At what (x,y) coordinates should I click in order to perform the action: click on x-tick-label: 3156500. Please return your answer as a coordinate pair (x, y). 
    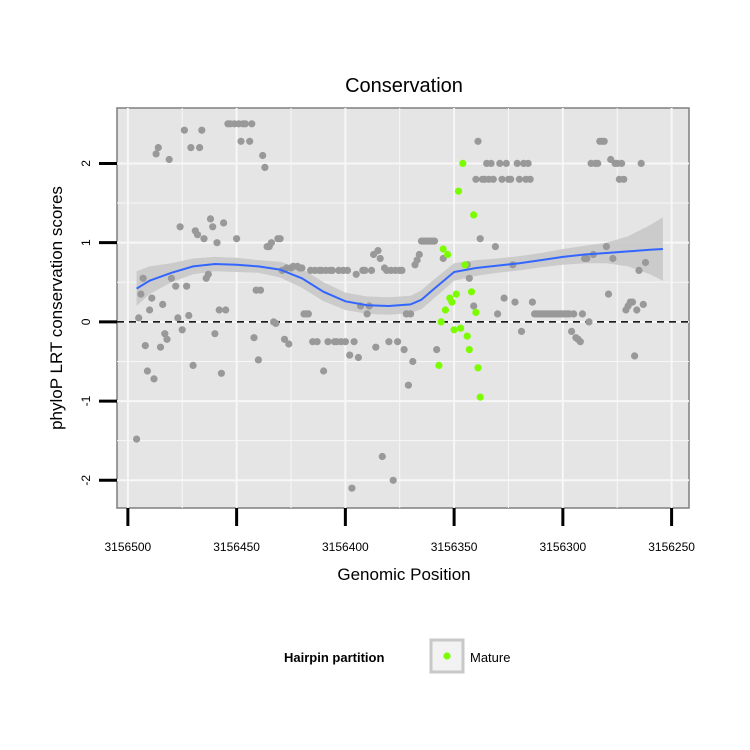
    Looking at the image, I should click on (128, 547).